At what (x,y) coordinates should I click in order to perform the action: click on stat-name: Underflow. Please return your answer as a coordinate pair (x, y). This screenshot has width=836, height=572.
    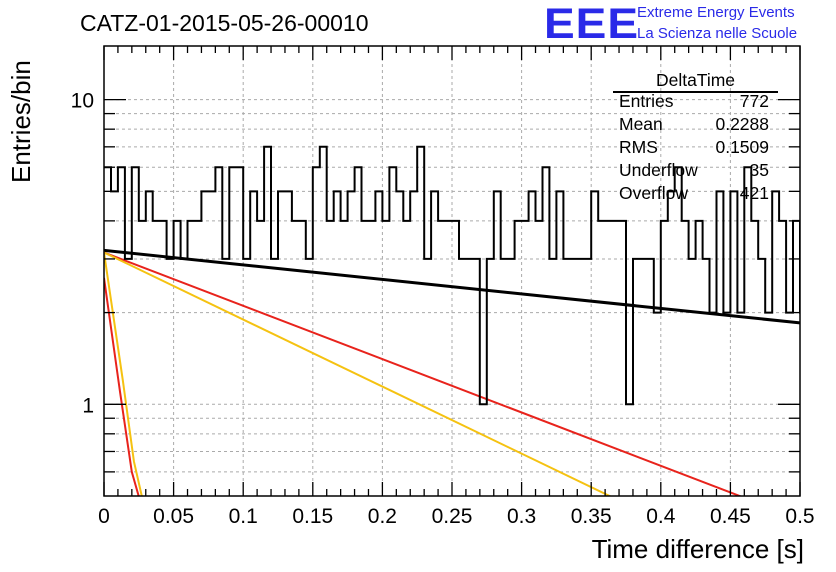
    Looking at the image, I should click on (658, 170).